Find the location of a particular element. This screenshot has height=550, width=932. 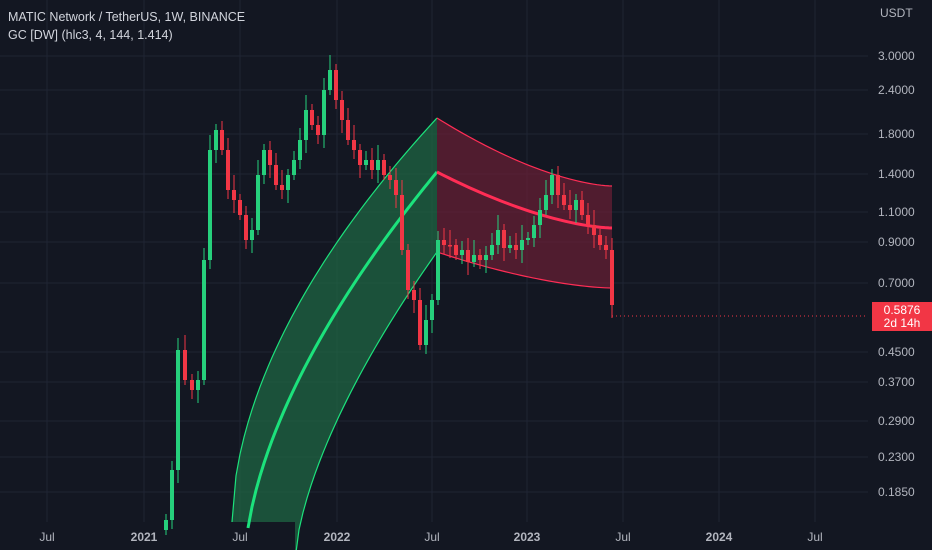

time-tick: 2024 is located at coordinates (719, 537).